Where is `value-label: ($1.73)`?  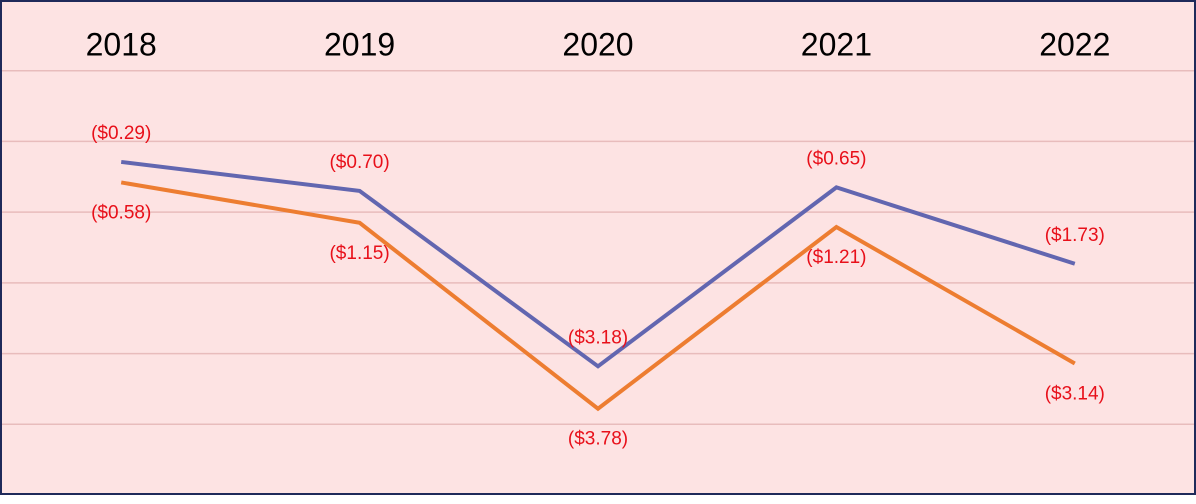
value-label: ($1.73) is located at coordinates (1075, 235).